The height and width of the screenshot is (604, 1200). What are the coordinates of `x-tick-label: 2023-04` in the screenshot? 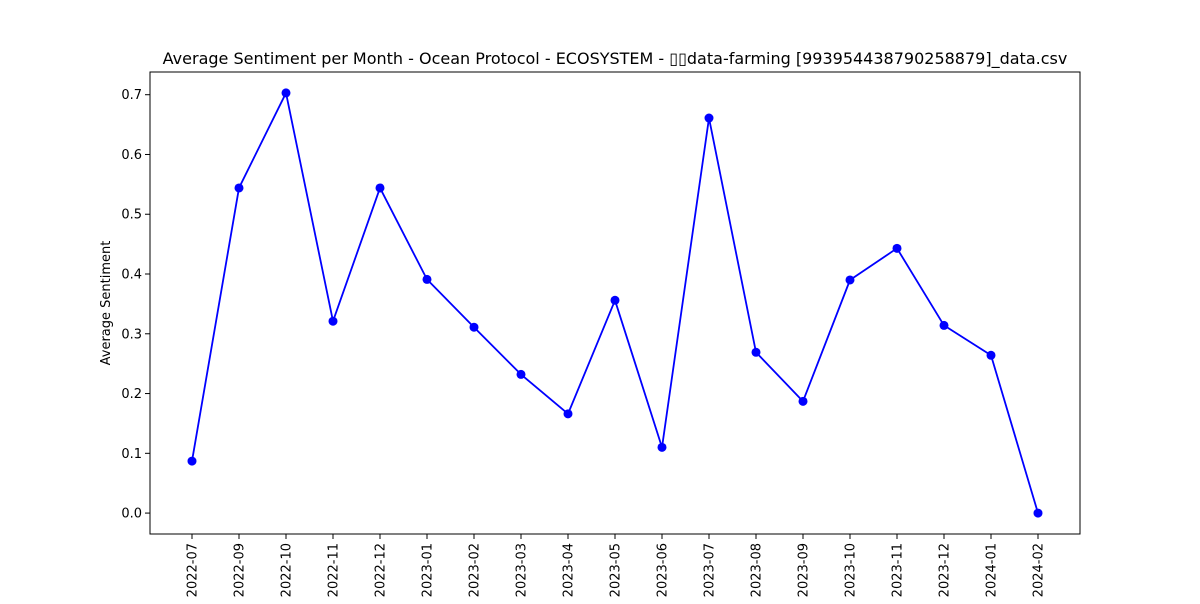 It's located at (569, 570).